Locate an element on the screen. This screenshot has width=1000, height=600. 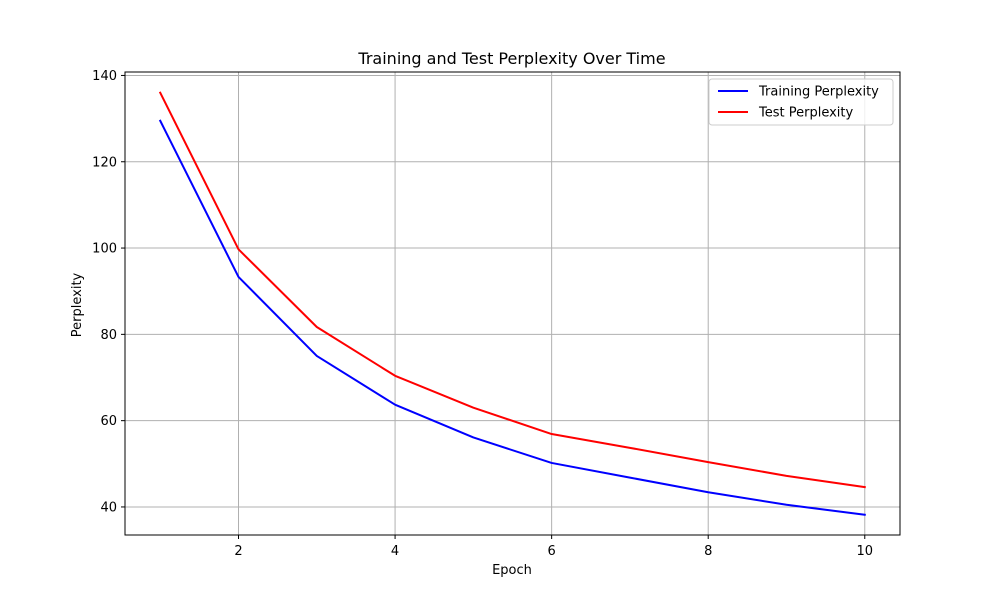
chart-title: Training and Test Perplexity Over Time is located at coordinates (511, 58).